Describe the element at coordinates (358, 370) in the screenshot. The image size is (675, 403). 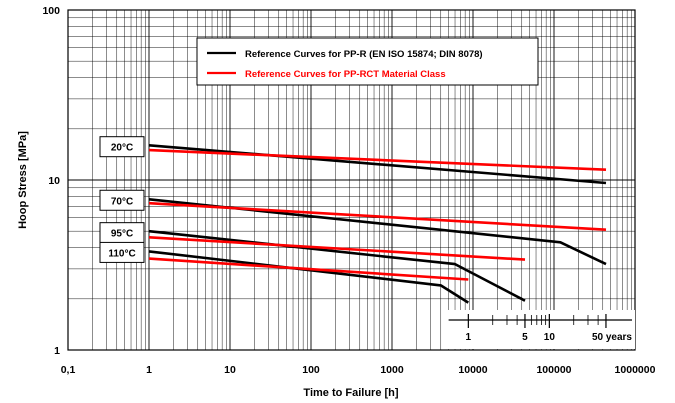
I see `x-tick-labels: 0,1 1 10 100 1000 10000 100000 1000000` at that location.